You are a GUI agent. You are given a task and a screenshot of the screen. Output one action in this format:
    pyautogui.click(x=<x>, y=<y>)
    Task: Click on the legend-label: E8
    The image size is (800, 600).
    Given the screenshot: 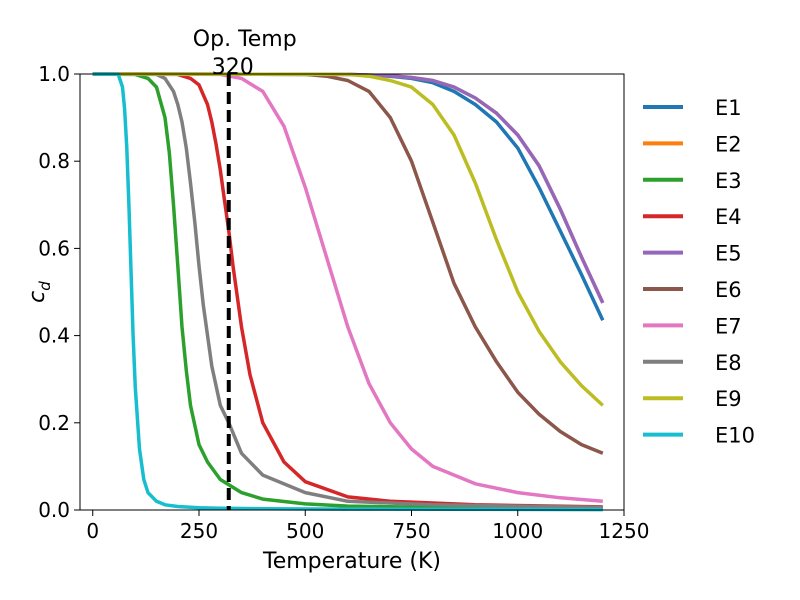 What is the action you would take?
    pyautogui.click(x=728, y=363)
    